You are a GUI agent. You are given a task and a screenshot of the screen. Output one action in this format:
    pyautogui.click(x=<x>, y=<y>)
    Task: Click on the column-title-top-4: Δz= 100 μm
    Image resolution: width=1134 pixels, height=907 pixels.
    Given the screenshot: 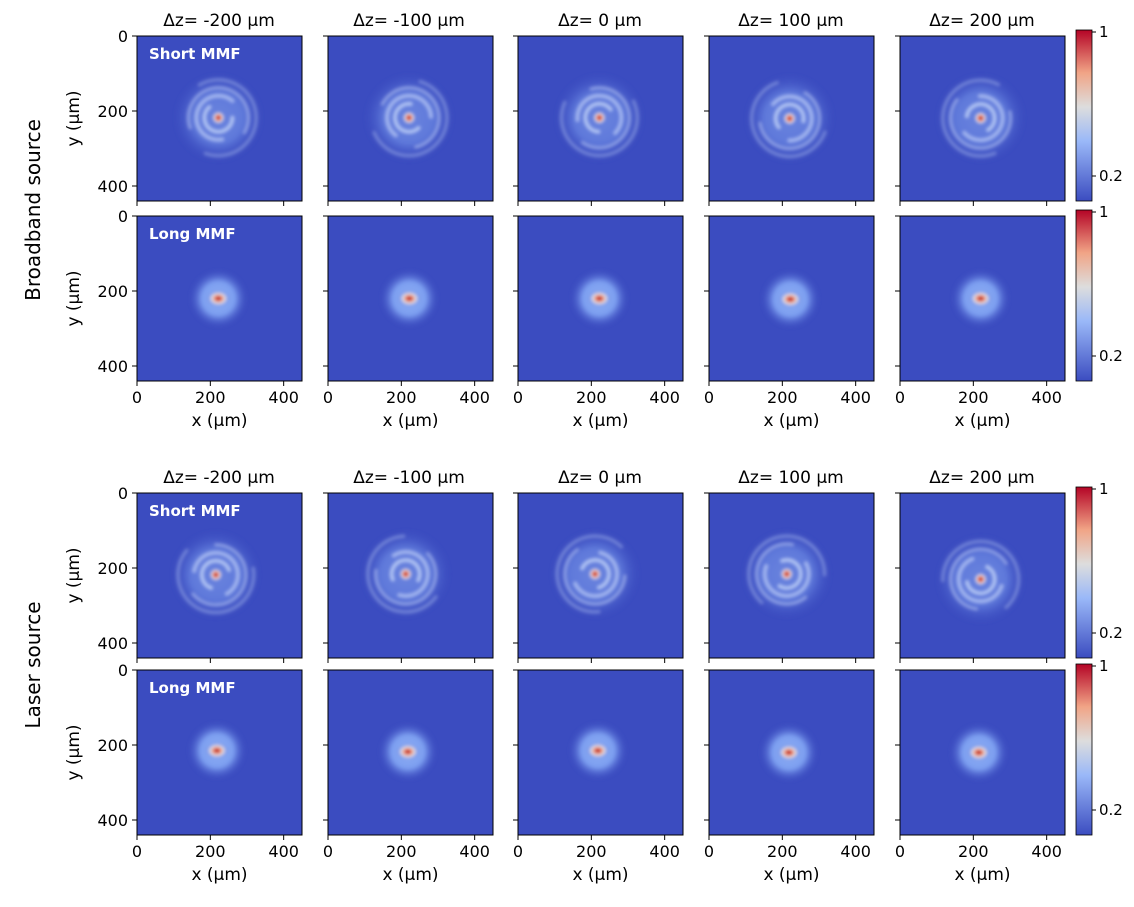 What is the action you would take?
    pyautogui.click(x=790, y=21)
    